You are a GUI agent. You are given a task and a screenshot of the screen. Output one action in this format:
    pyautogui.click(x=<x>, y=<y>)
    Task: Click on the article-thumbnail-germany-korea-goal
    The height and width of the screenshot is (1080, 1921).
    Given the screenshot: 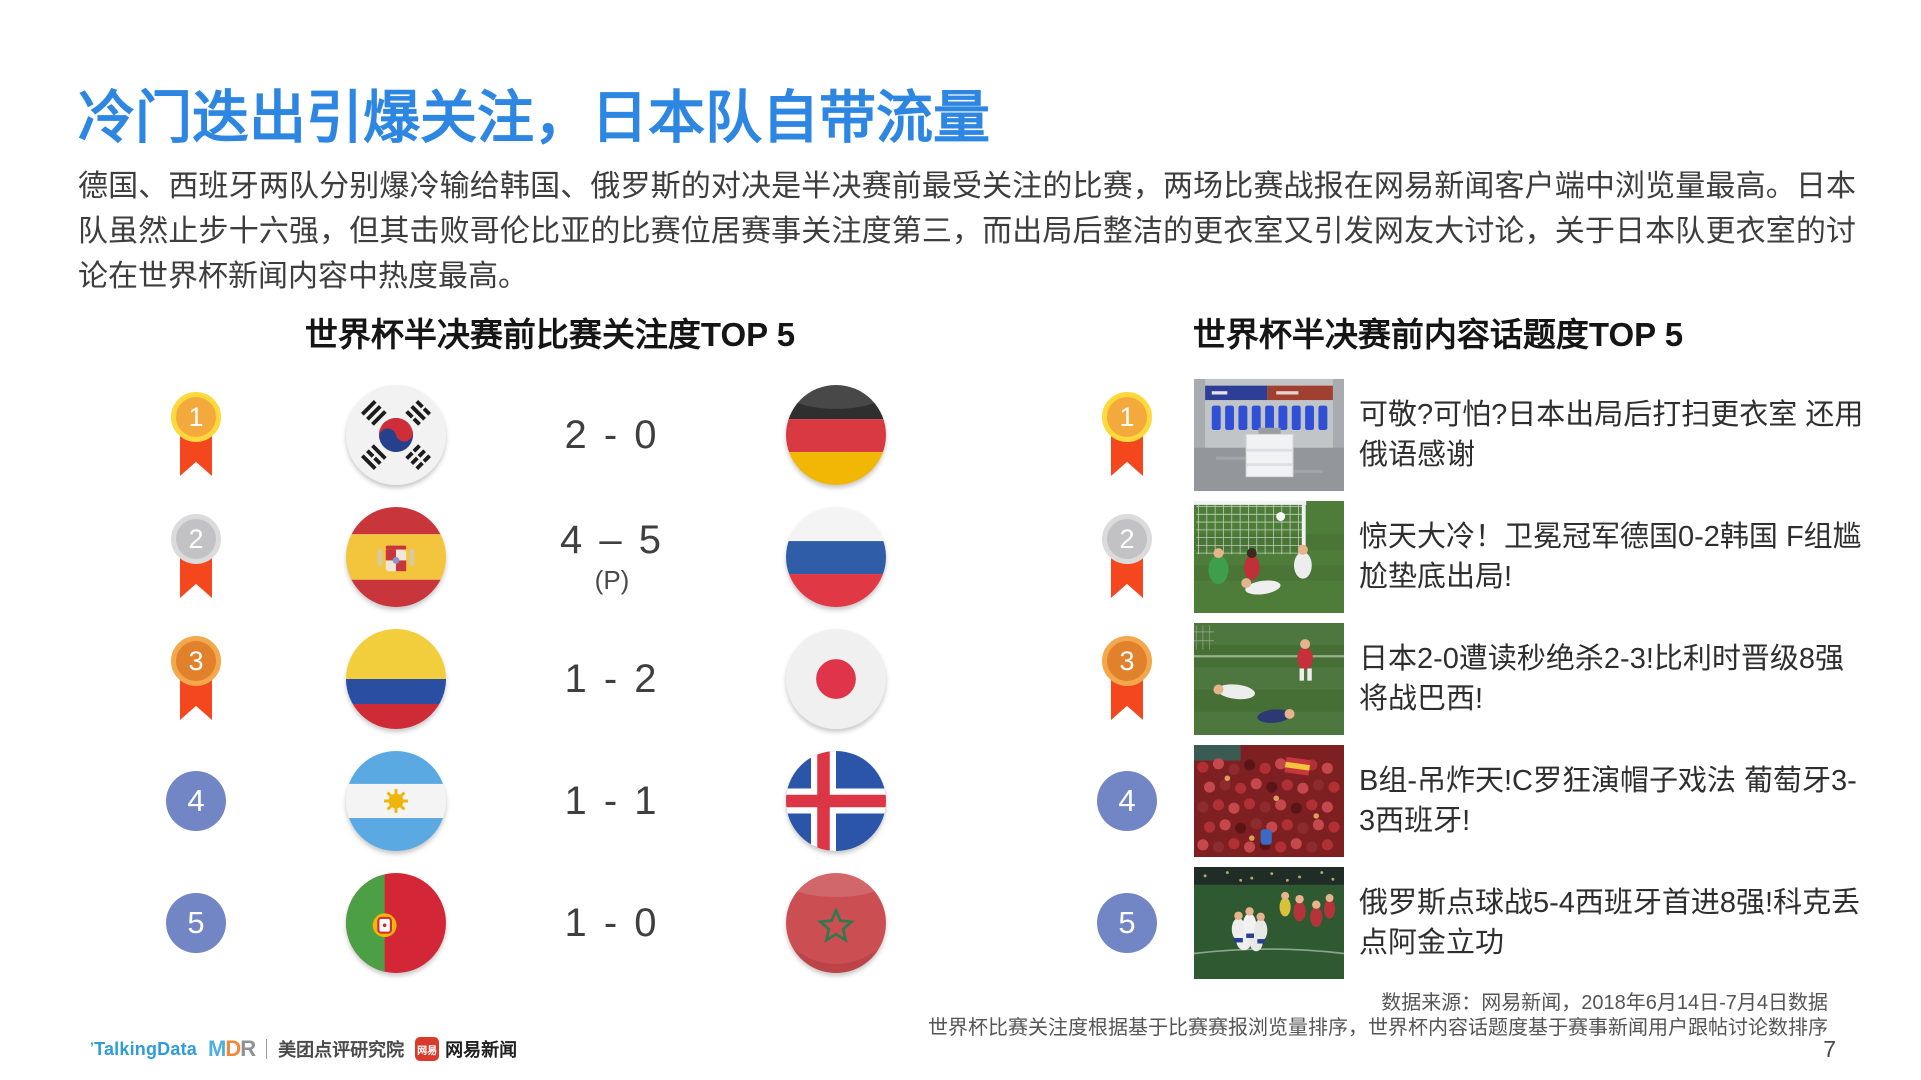 What is the action you would take?
    pyautogui.click(x=1269, y=557)
    